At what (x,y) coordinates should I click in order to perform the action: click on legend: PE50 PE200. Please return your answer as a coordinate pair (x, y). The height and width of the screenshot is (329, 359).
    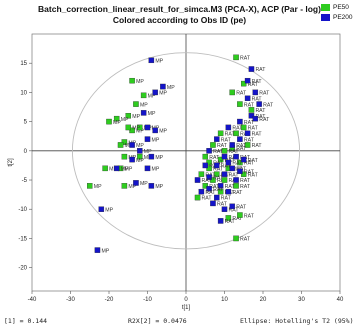
    Looking at the image, I should click on (337, 14).